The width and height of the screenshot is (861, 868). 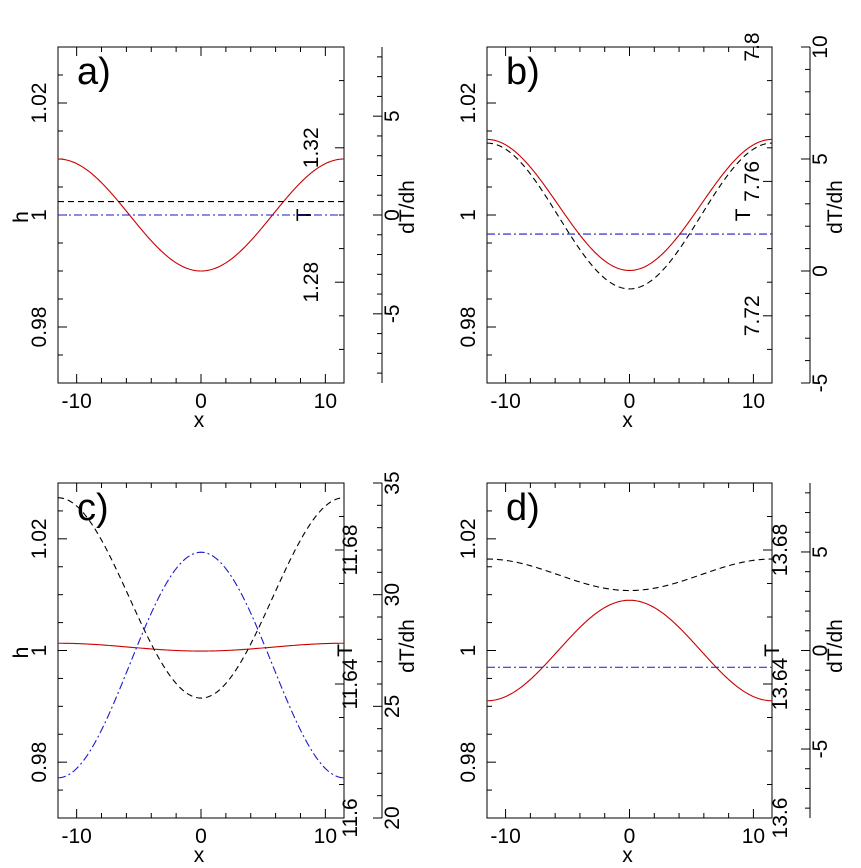 What do you see at coordinates (523, 508) in the screenshot?
I see `panel-label: d)` at bounding box center [523, 508].